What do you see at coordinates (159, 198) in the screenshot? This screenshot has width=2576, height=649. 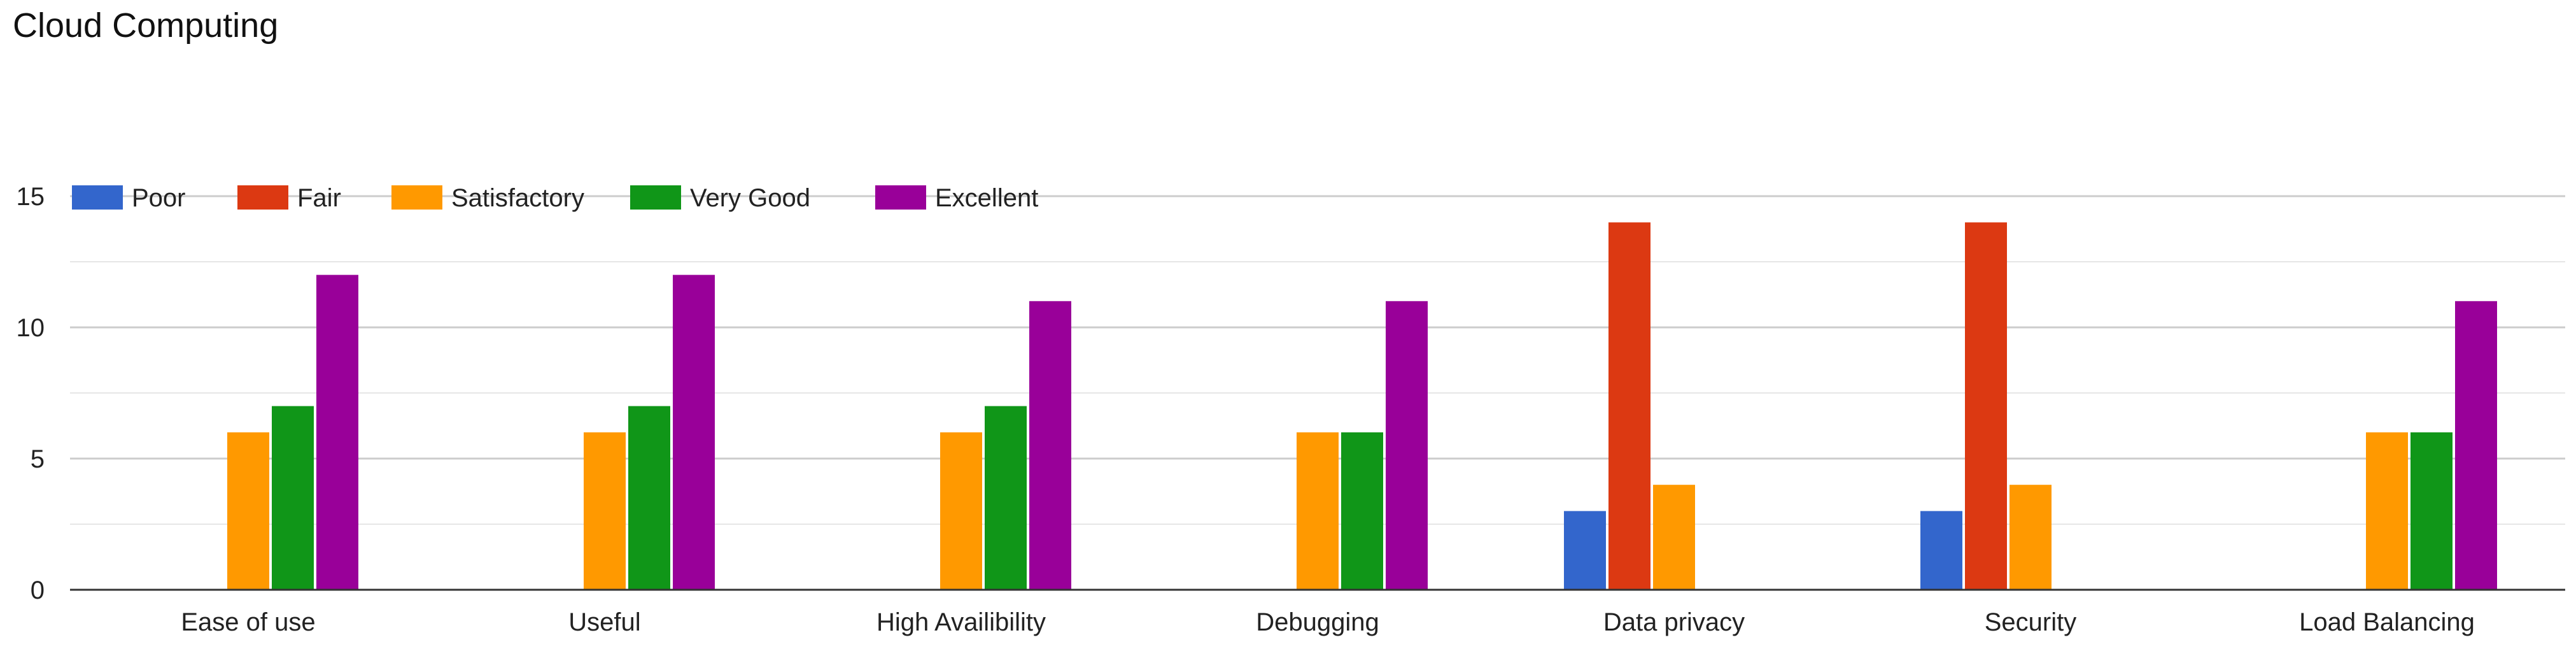 I see `legend-label: Poor` at bounding box center [159, 198].